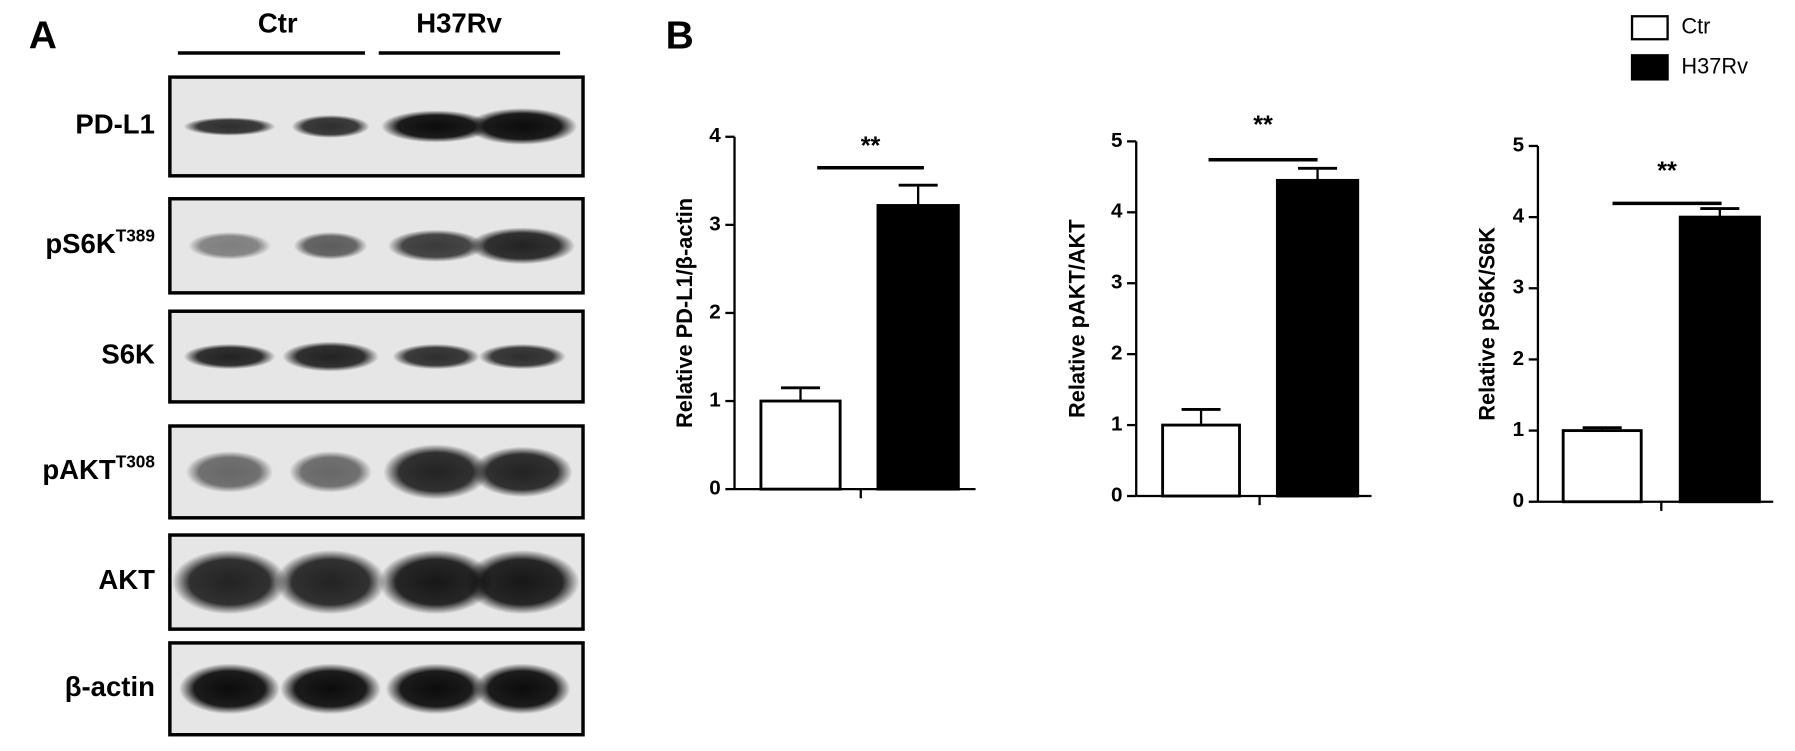 The image size is (1795, 751). Describe the element at coordinates (1077, 318) in the screenshot. I see `y-axis-label: Relative pAKT/AKT` at that location.